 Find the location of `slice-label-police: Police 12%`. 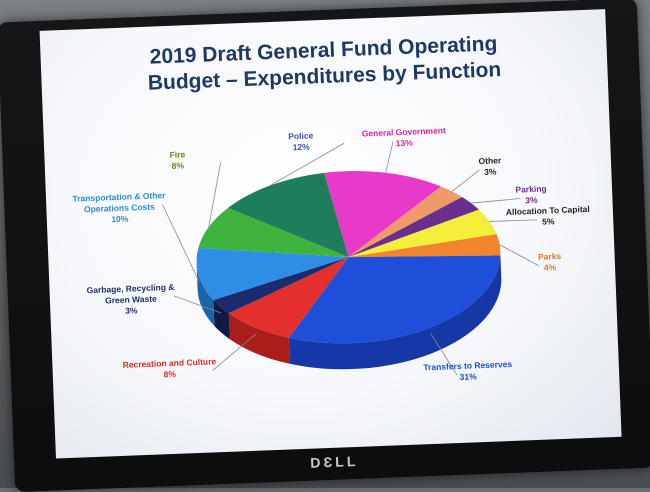

slice-label-police: Police 12% is located at coordinates (301, 142).